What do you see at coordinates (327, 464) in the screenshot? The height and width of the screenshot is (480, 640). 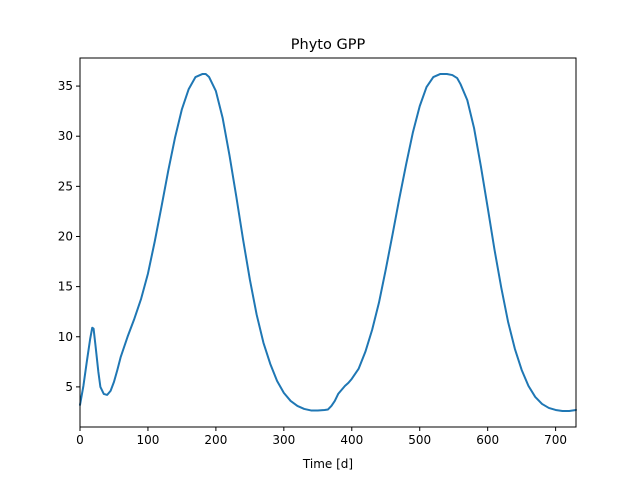 I see `x-axis-label: Time [d]` at bounding box center [327, 464].